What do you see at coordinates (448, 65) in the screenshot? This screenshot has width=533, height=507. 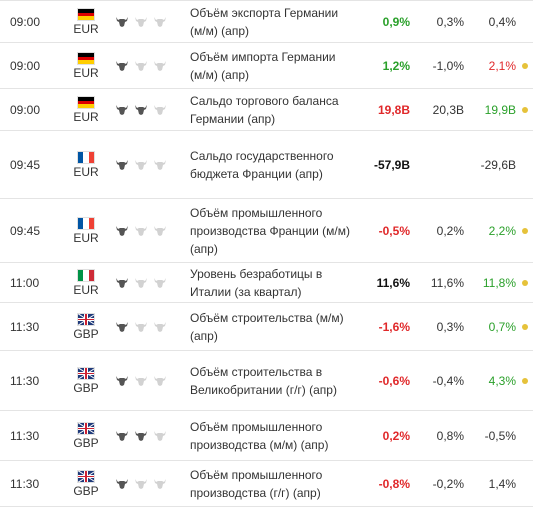 I see `forecast-value: -1,0%` at bounding box center [448, 65].